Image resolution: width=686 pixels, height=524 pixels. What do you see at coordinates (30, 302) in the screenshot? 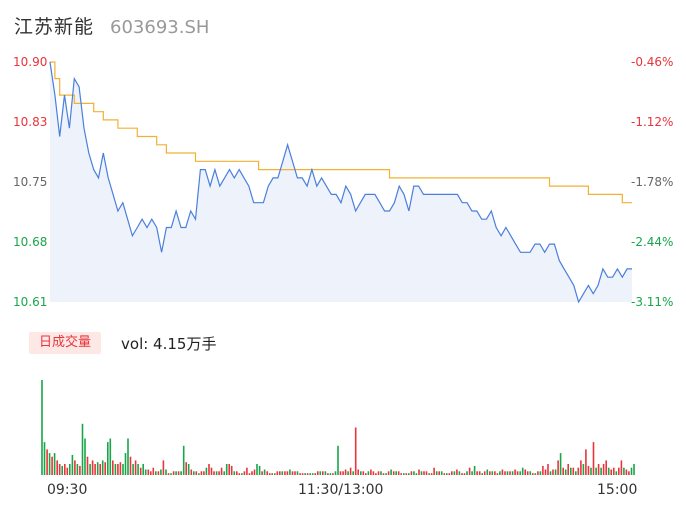
I see `price-label-min: 10.61` at bounding box center [30, 302].